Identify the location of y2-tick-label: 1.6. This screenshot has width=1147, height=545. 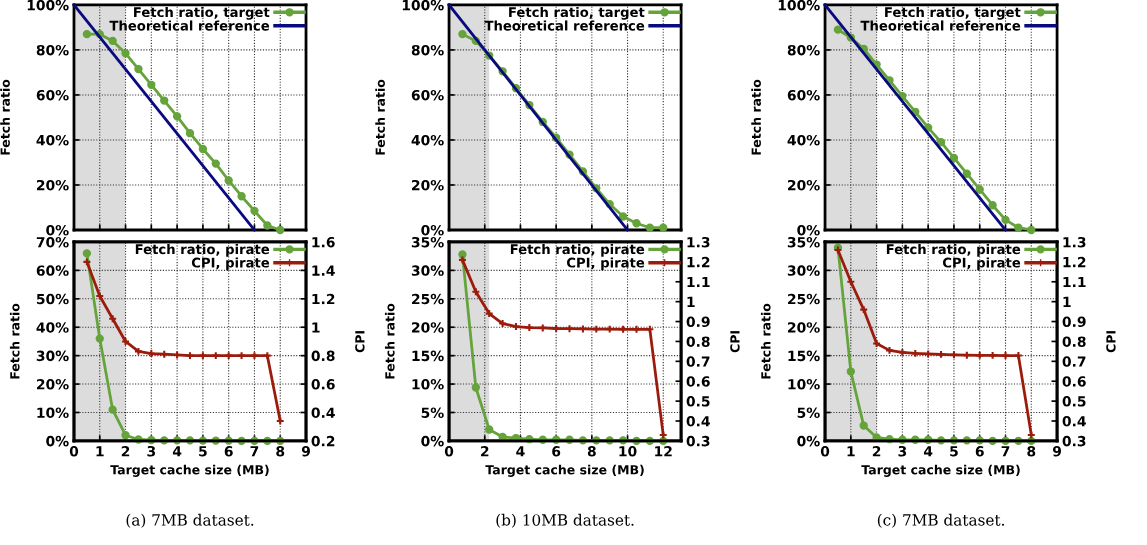
(323, 242).